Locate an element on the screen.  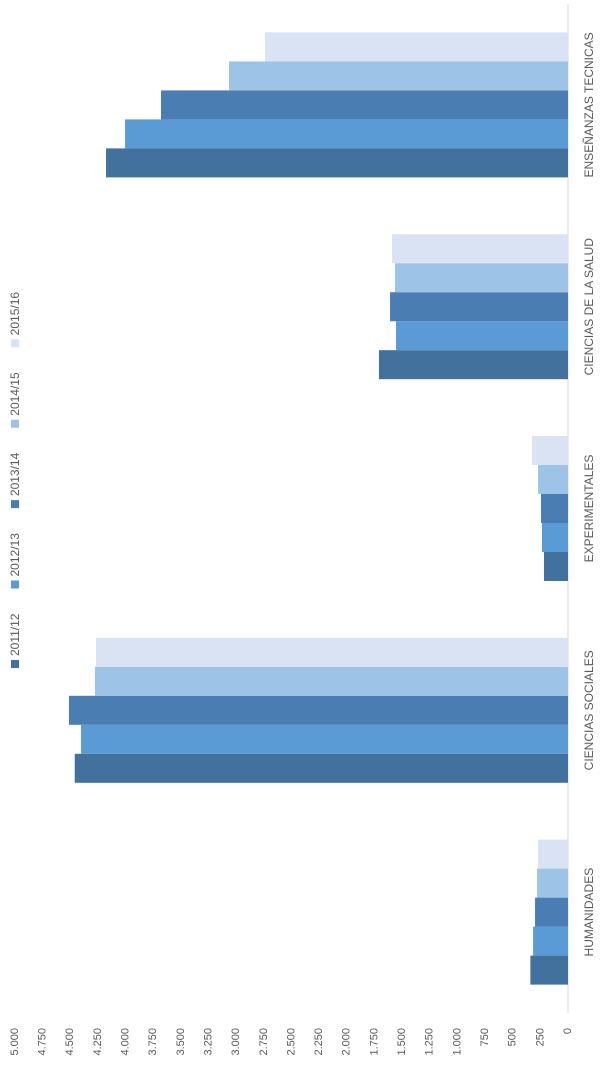
y-tick-label: 2.750 is located at coordinates (264, 1042).